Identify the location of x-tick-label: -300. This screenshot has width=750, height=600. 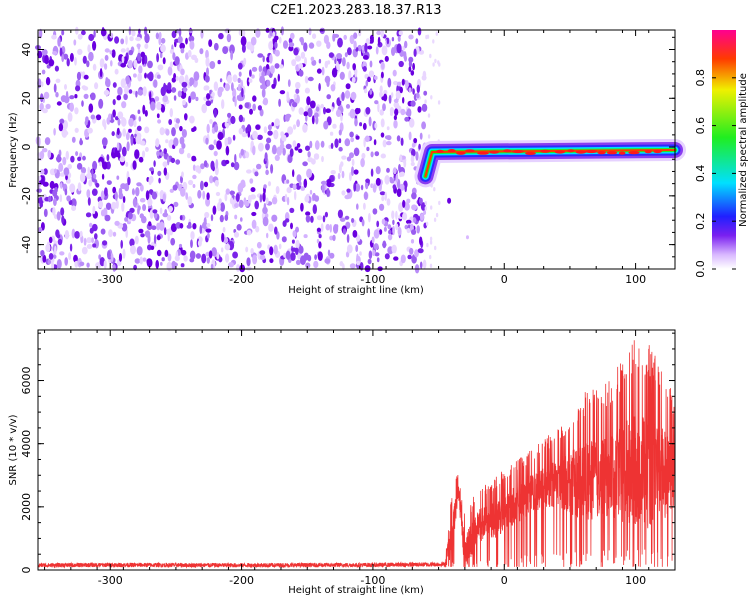
(110, 279).